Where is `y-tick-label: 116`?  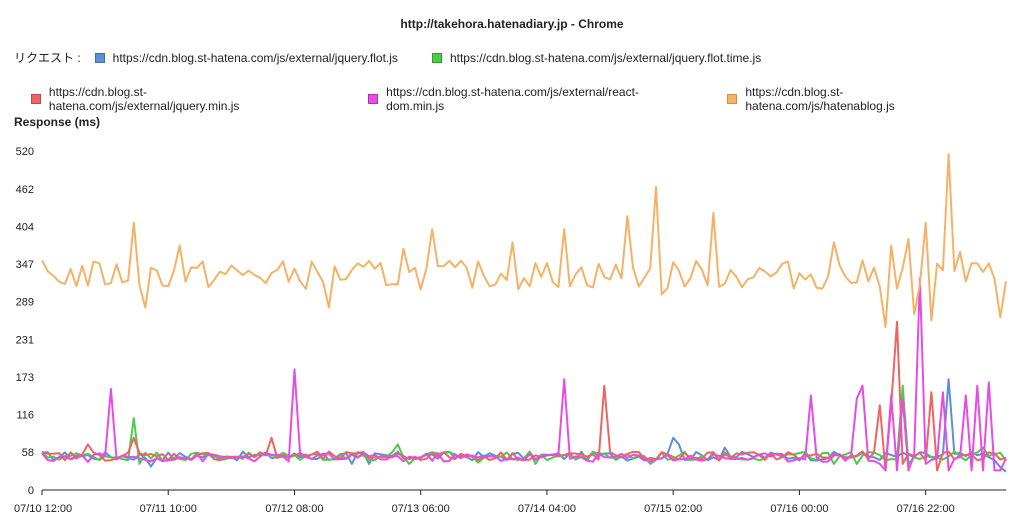 y-tick-label: 116 is located at coordinates (25, 415).